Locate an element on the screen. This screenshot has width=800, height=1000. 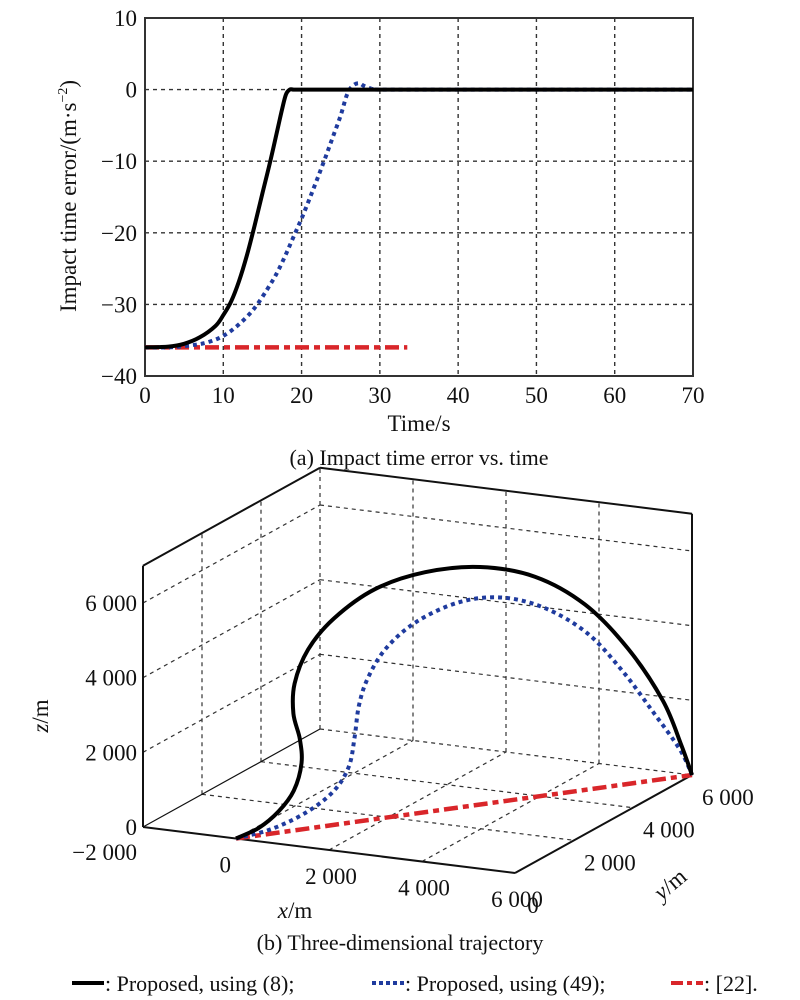
x-axis-label-3d: x/m is located at coordinates (295, 910).